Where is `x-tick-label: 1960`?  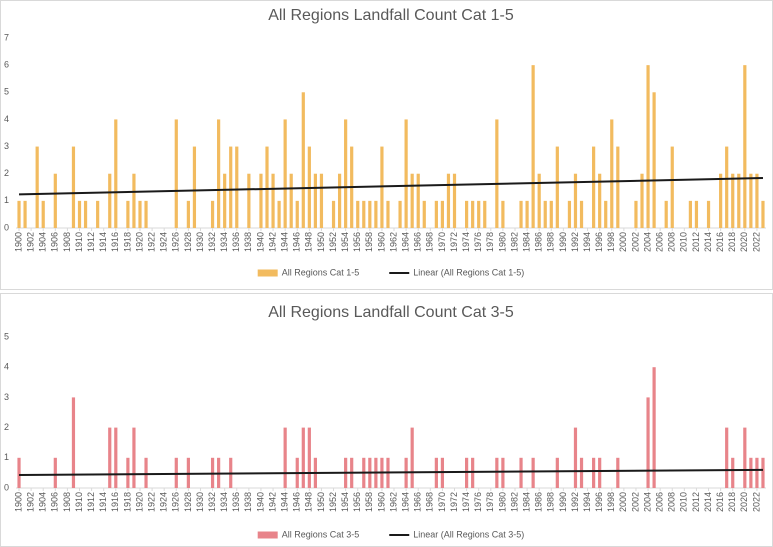
x-tick-label: 1960 is located at coordinates (381, 242).